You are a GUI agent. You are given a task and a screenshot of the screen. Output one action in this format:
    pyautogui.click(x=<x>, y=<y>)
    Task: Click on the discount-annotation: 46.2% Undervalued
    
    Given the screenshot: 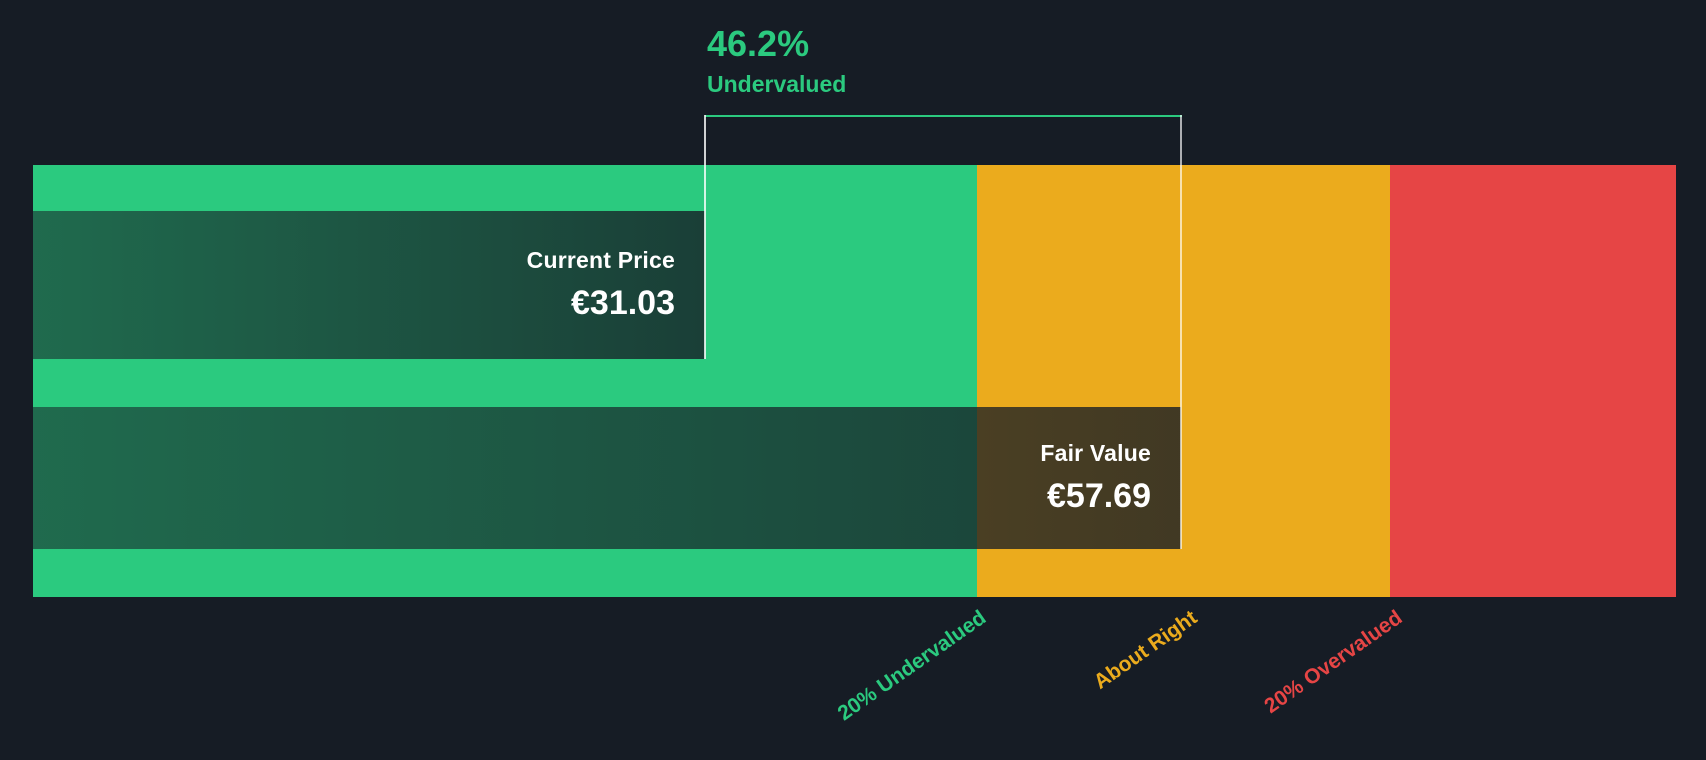 What is the action you would take?
    pyautogui.click(x=776, y=61)
    